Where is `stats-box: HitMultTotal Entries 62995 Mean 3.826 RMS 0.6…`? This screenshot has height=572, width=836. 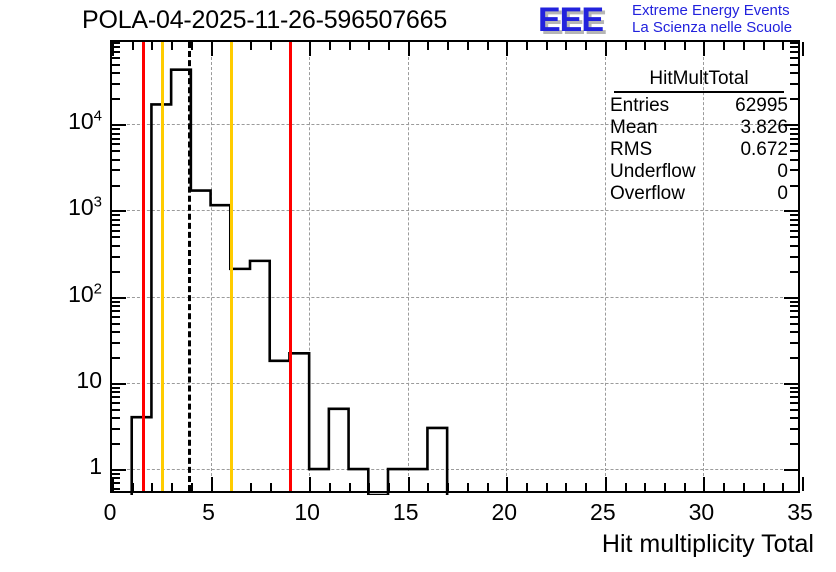 stats-box: HitMultTotal Entries 62995 Mean 3.826 RMS 0.6… is located at coordinates (699, 136).